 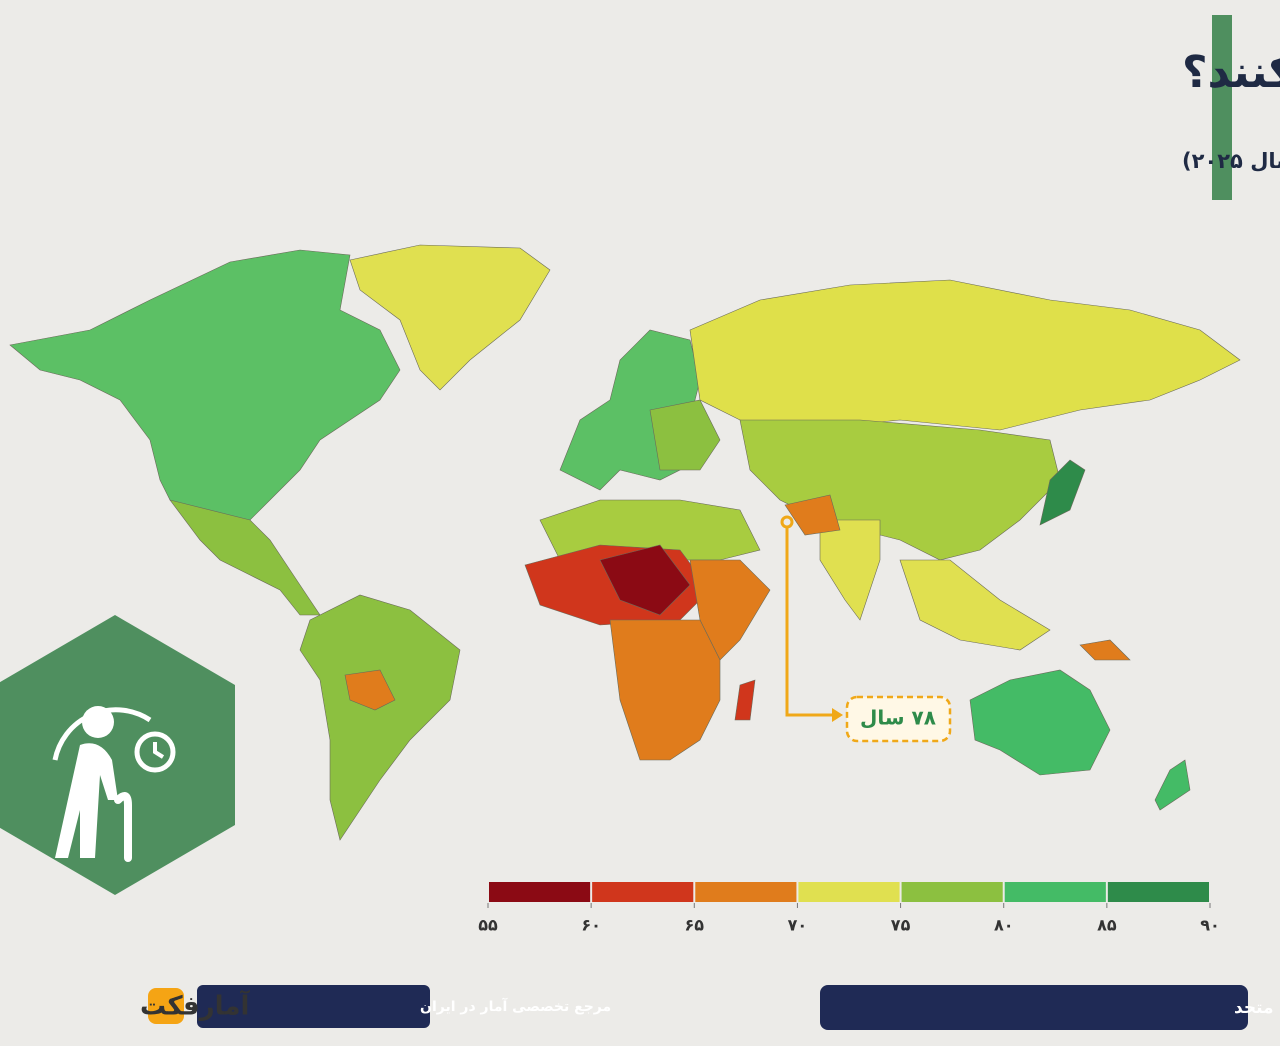 I want to click on mexico-central-america, so click(x=245, y=557).